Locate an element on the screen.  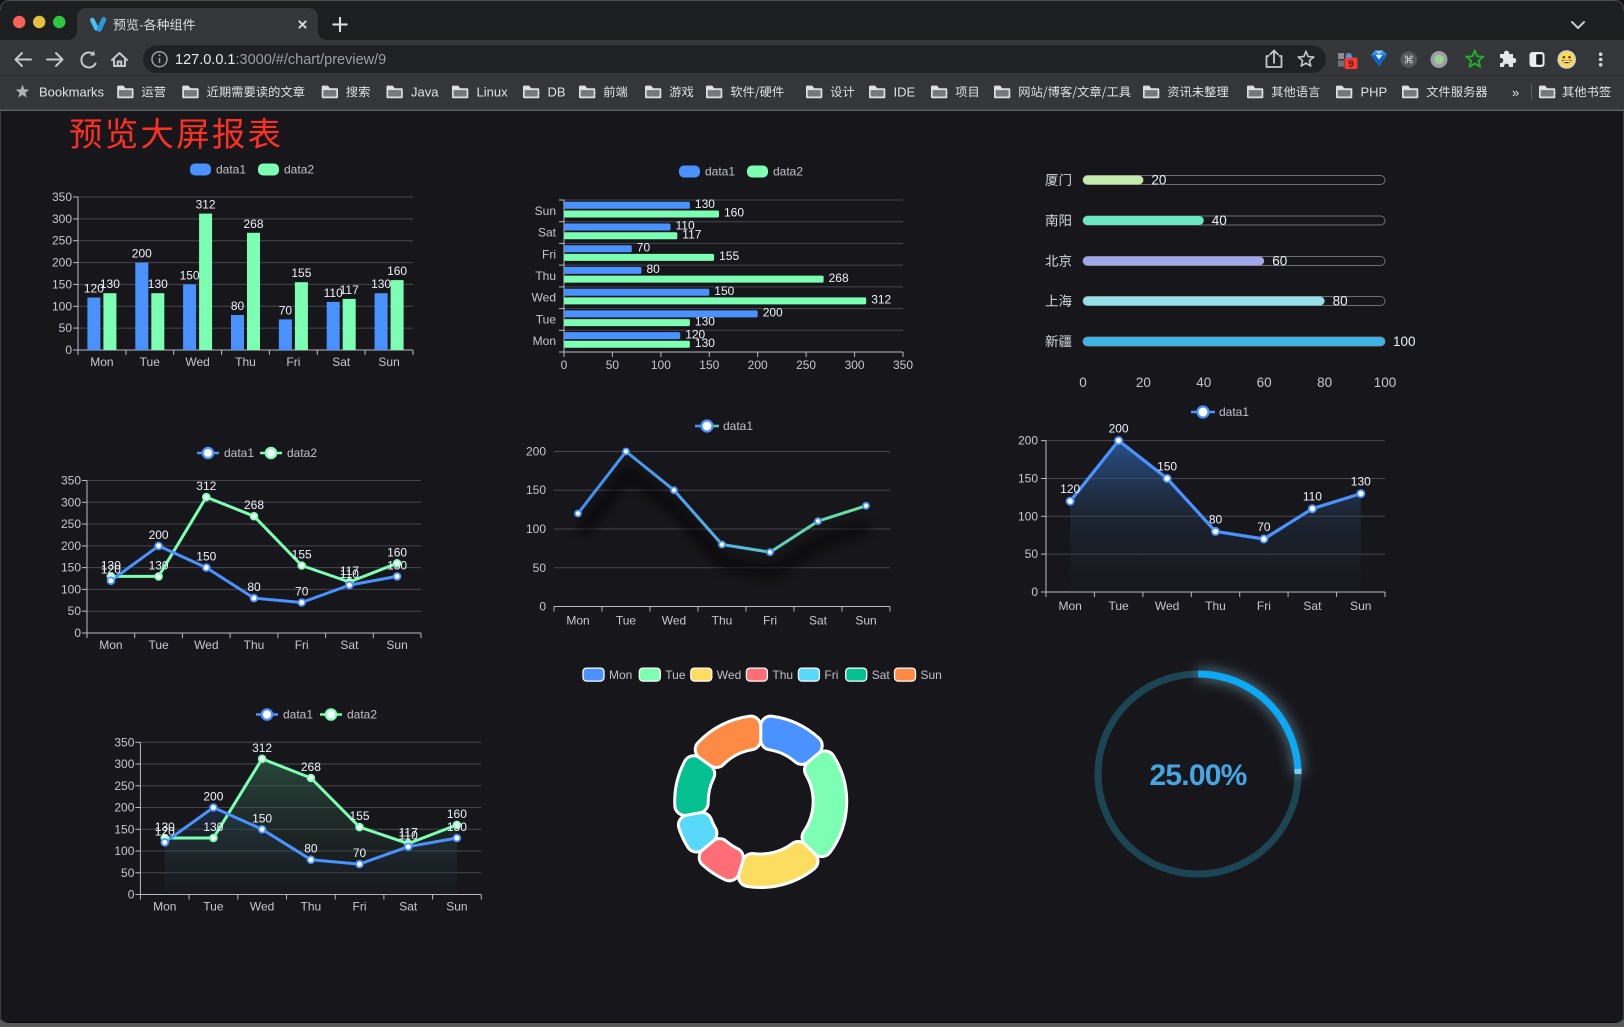
svg-text: 350 is located at coordinates (71, 481).